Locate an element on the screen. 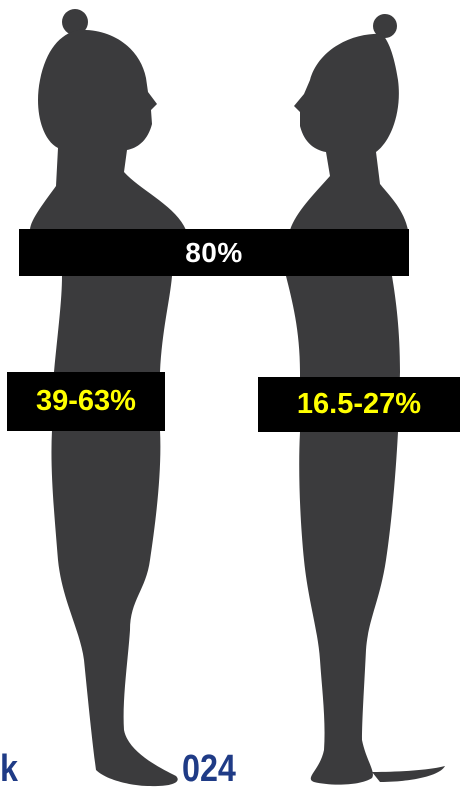 The width and height of the screenshot is (463, 791). left-figure-percentage-text: 39-63% is located at coordinates (86, 401).